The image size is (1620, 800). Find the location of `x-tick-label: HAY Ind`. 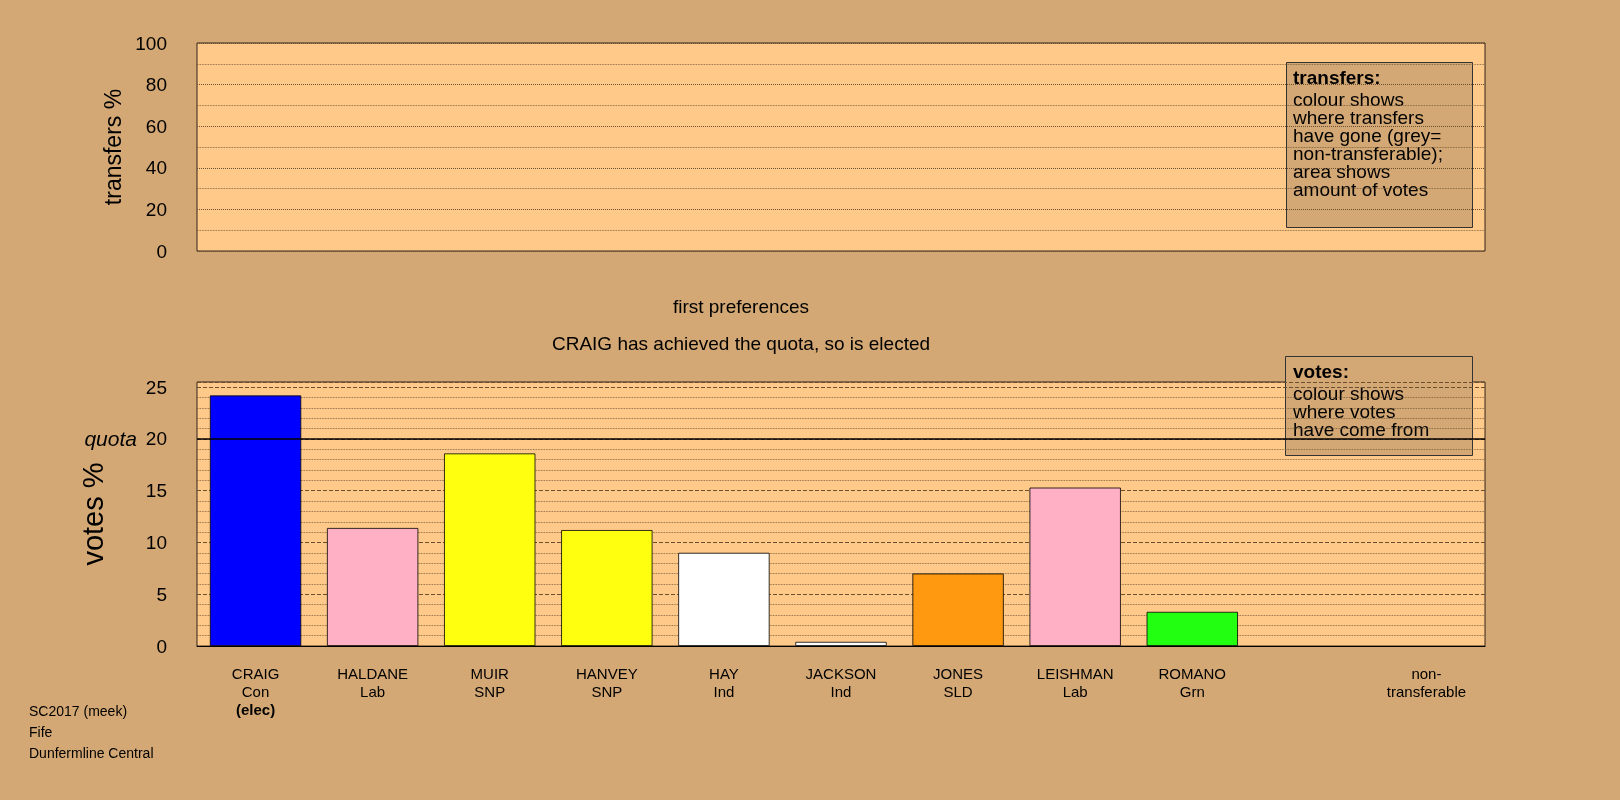

x-tick-label: HAY Ind is located at coordinates (724, 682).